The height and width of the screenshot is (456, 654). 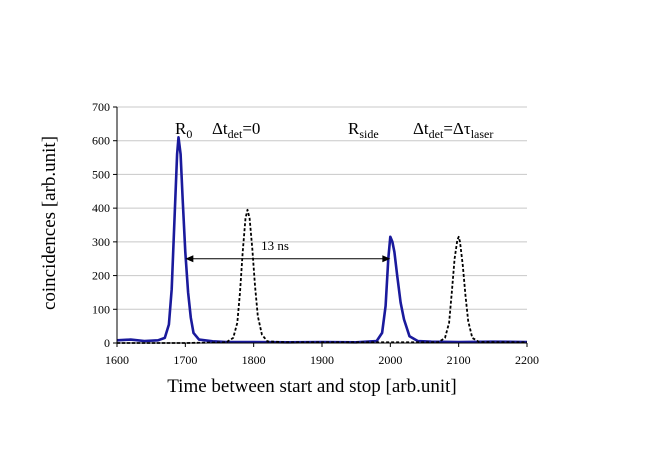 What do you see at coordinates (101, 242) in the screenshot?
I see `y-tick-label: 300` at bounding box center [101, 242].